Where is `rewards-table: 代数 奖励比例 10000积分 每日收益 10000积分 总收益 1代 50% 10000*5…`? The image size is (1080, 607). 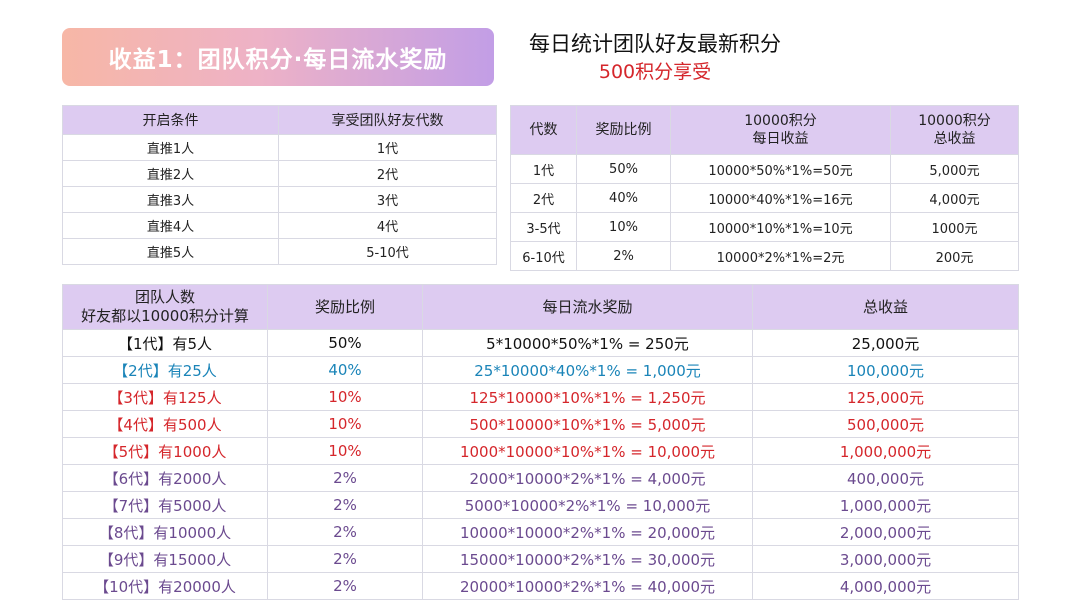 rewards-table: 代数 奖励比例 10000积分 每日收益 10000积分 总收益 1代 50% 10000*5… is located at coordinates (764, 188).